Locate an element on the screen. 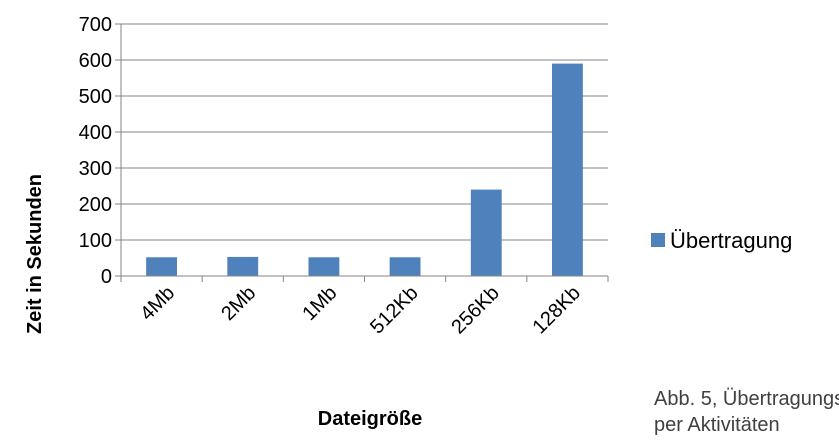 Image resolution: width=839 pixels, height=440 pixels. y-tick-label: 0 is located at coordinates (106, 277).